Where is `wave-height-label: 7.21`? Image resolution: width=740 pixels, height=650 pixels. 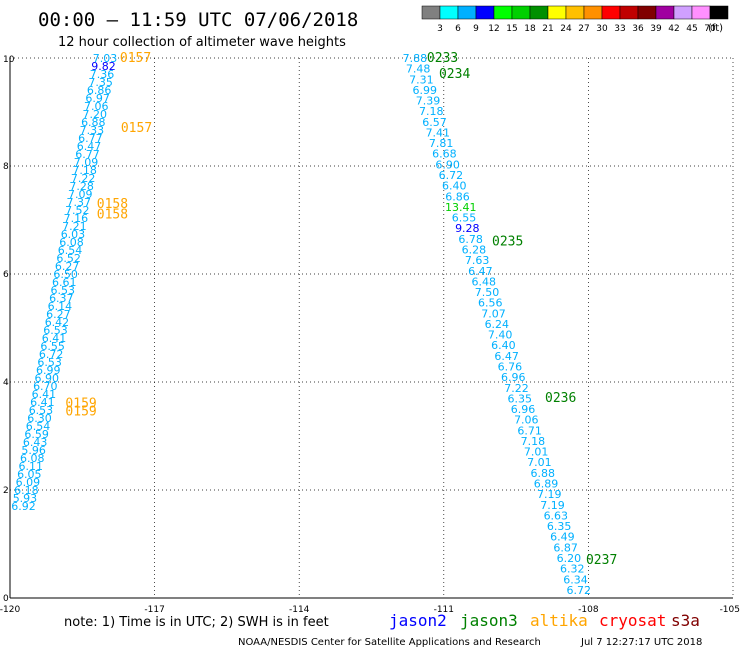 wave-height-label: 7.21 is located at coordinates (74, 226).